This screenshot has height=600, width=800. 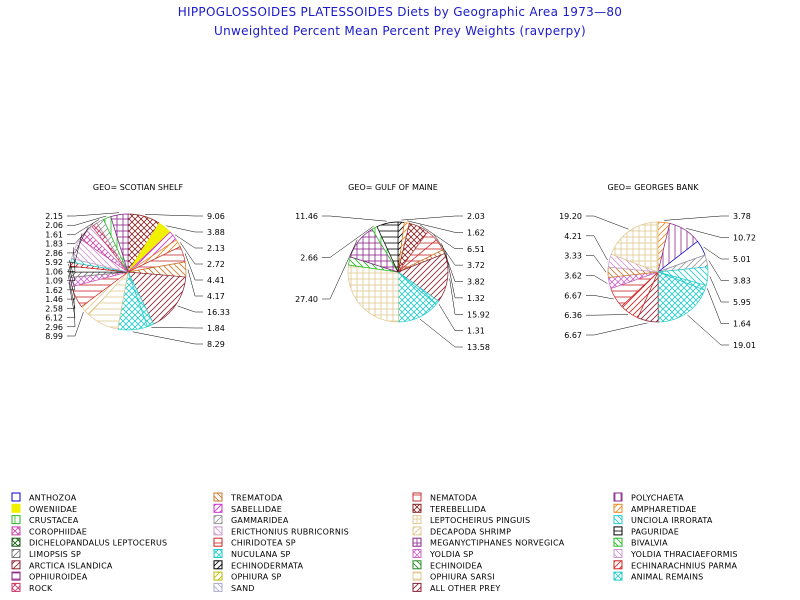 What do you see at coordinates (476, 216) in the screenshot?
I see `value-label: 2.03` at bounding box center [476, 216].